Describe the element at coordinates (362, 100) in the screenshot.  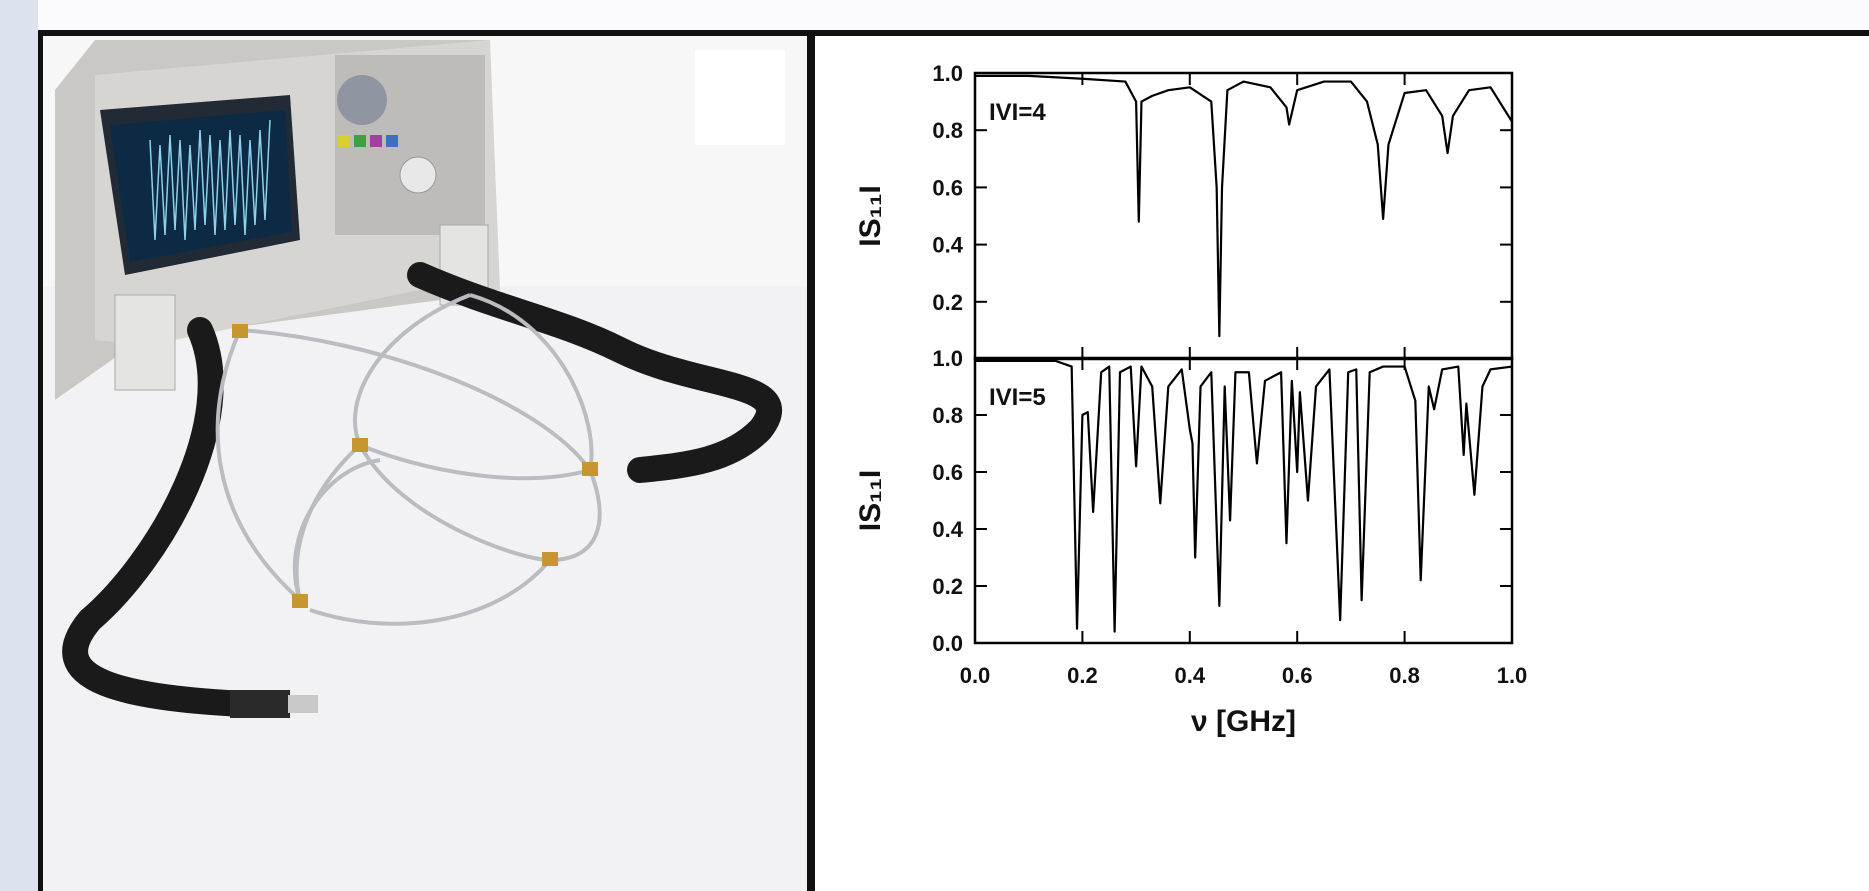
I see `nav-wheel` at that location.